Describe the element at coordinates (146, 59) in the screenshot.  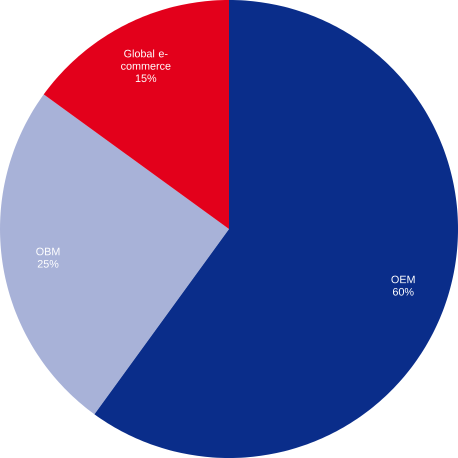
I see `slice-label: Global e-commerce` at that location.